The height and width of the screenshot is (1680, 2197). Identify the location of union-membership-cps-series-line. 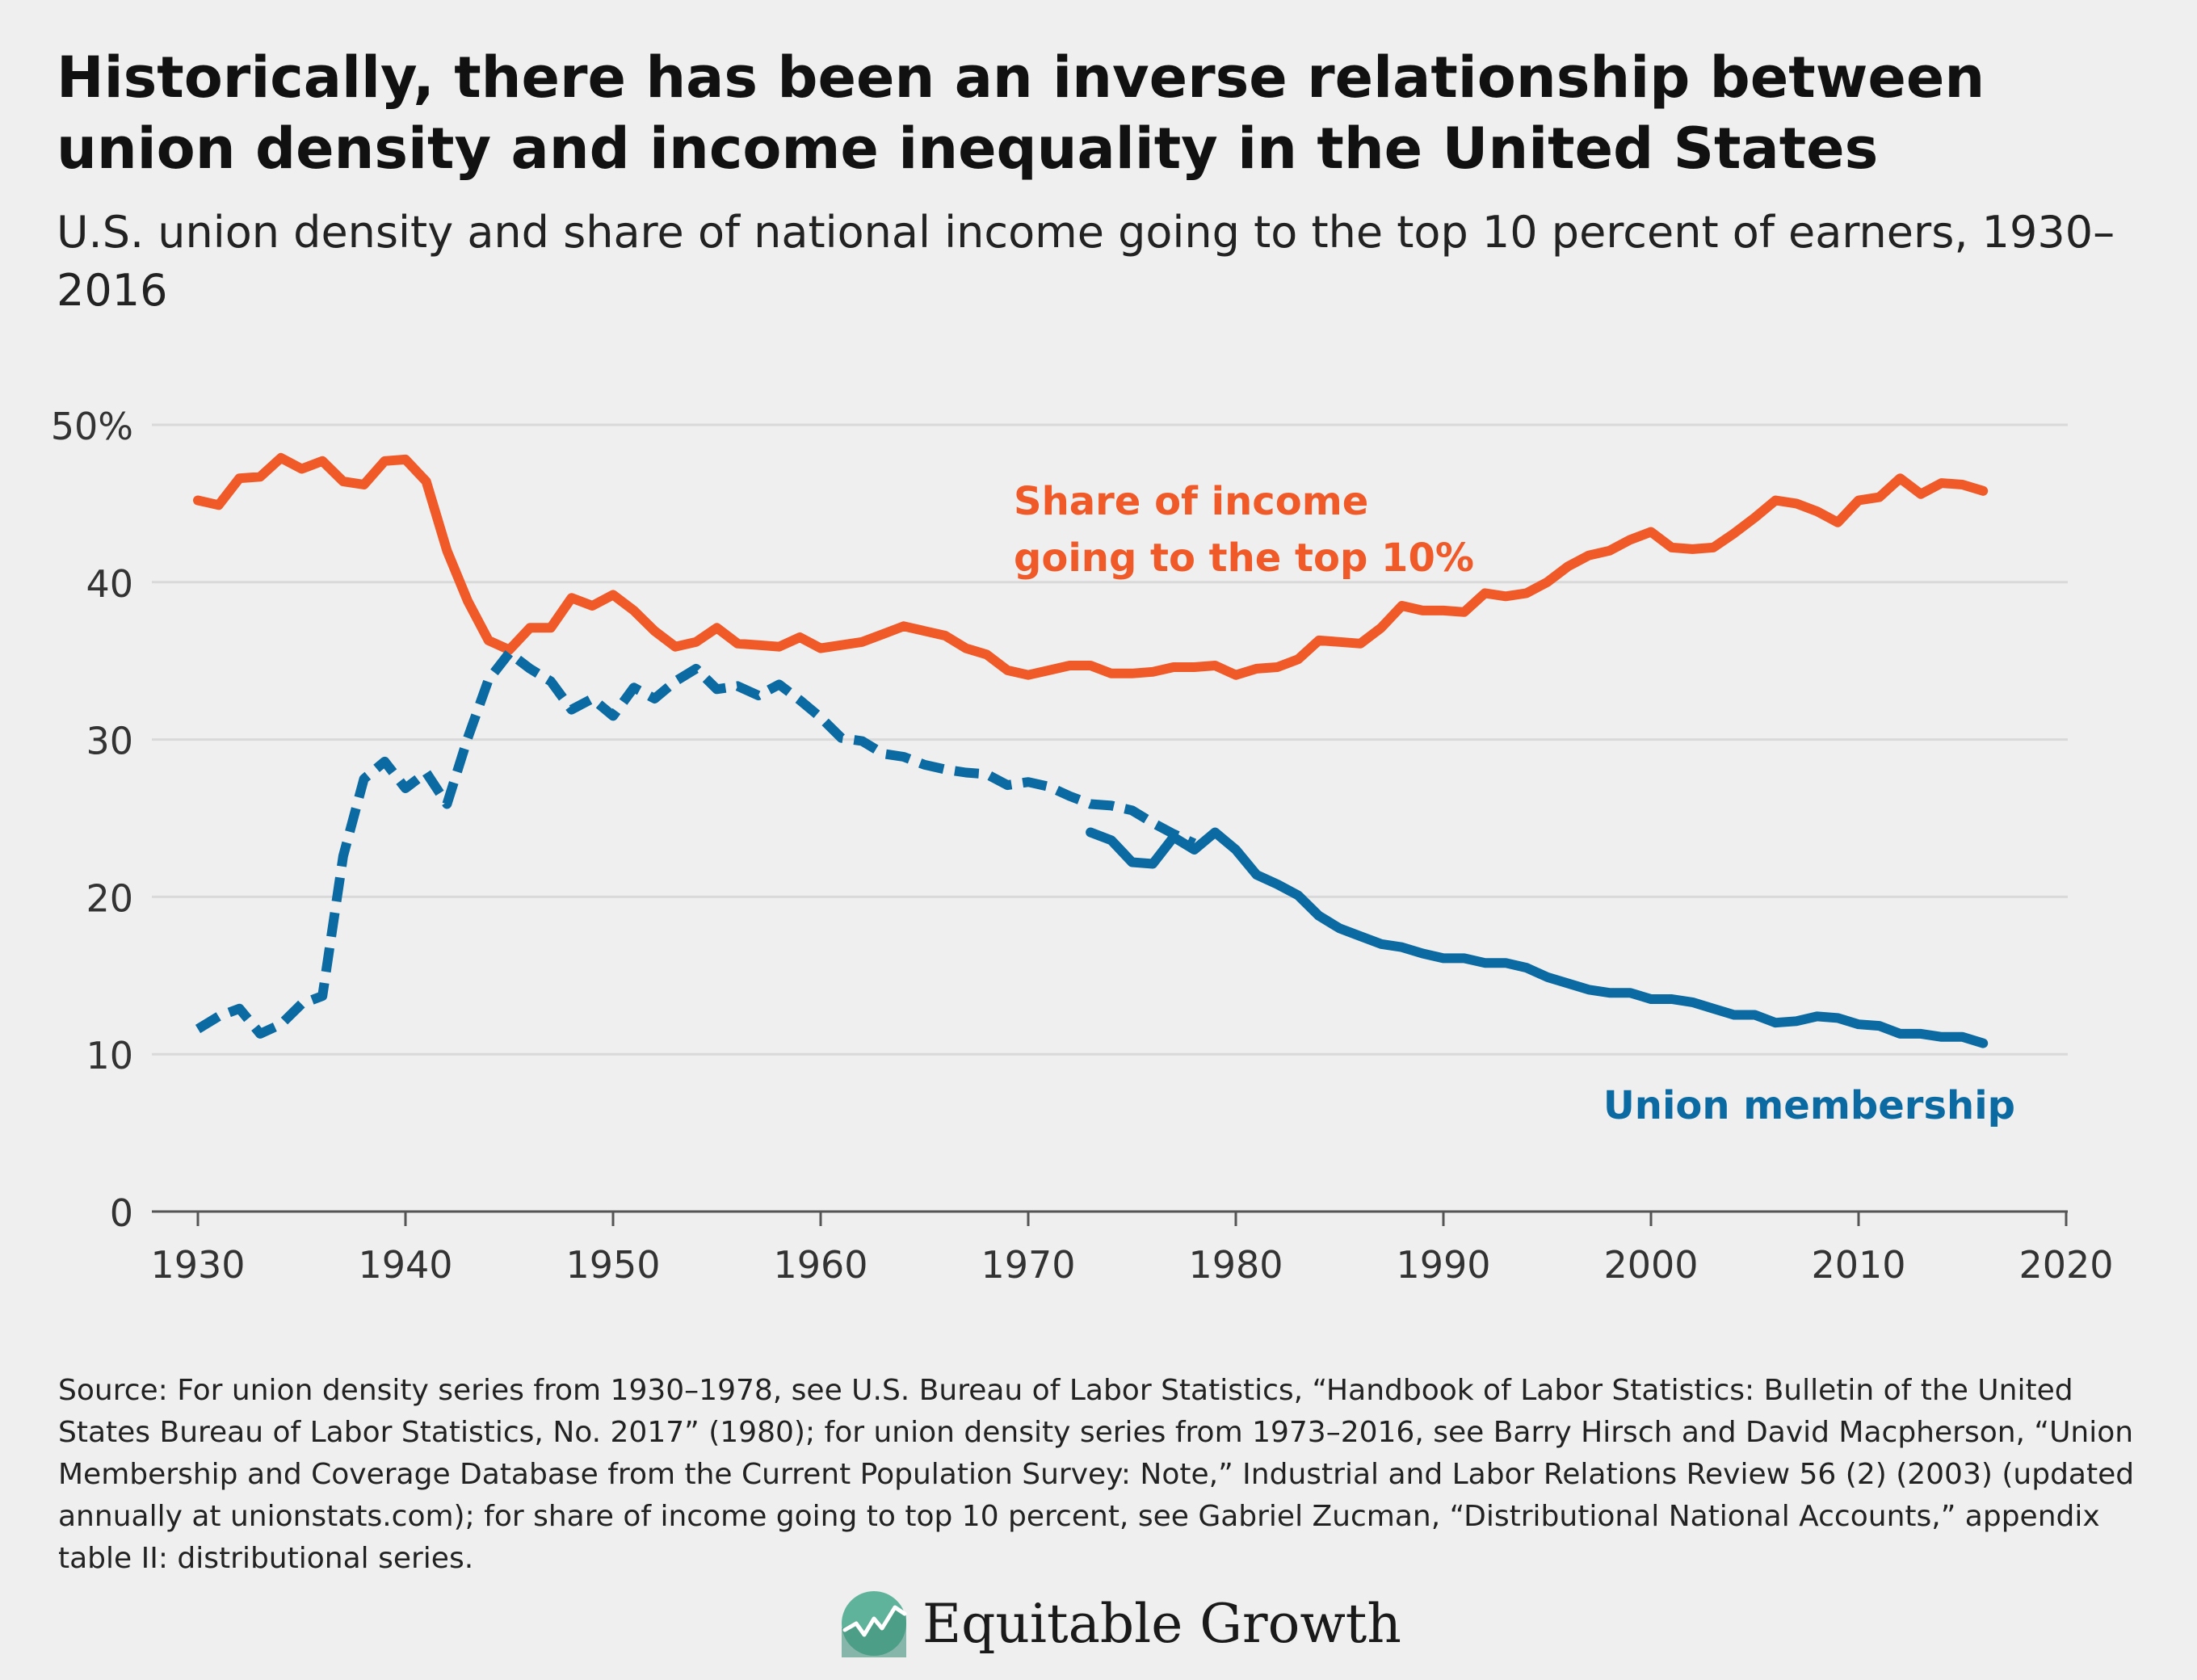
(1537, 938).